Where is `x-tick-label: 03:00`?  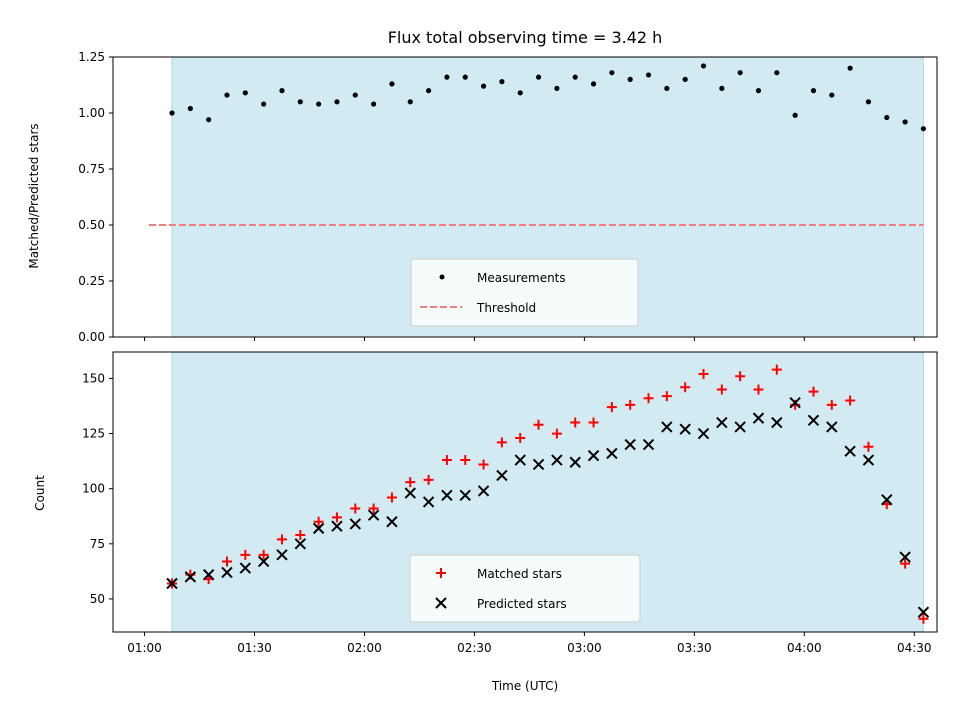
x-tick-label: 03:00 is located at coordinates (584, 648).